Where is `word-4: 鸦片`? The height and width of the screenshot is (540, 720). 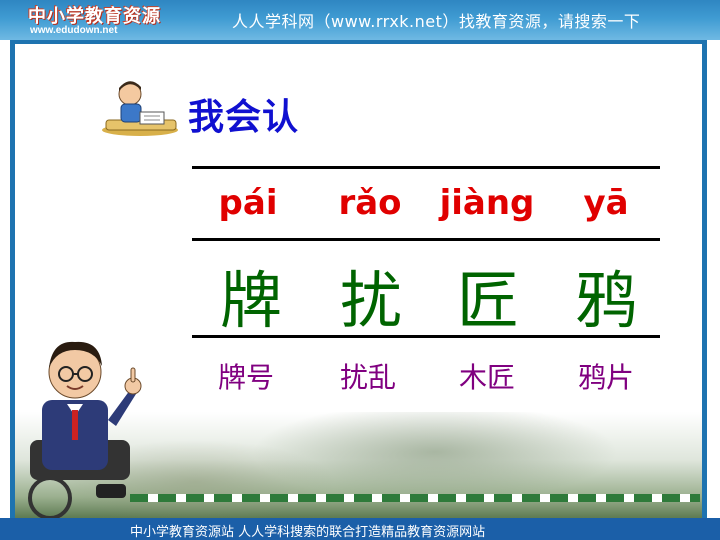 word-4: 鸦片 is located at coordinates (605, 377).